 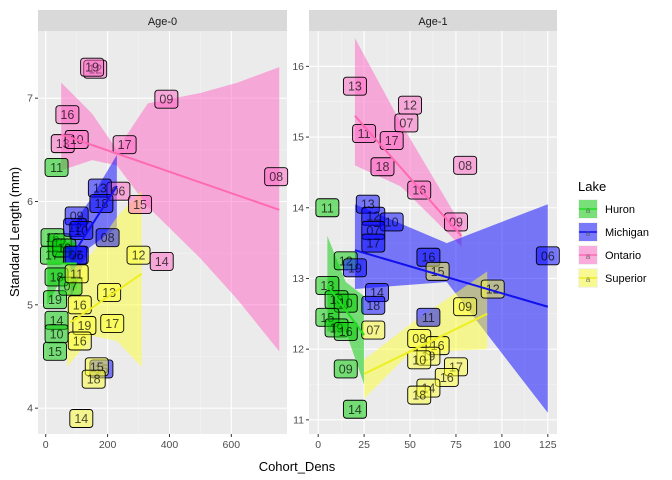 What do you see at coordinates (502, 445) in the screenshot?
I see `x-tick-label: 100` at bounding box center [502, 445].